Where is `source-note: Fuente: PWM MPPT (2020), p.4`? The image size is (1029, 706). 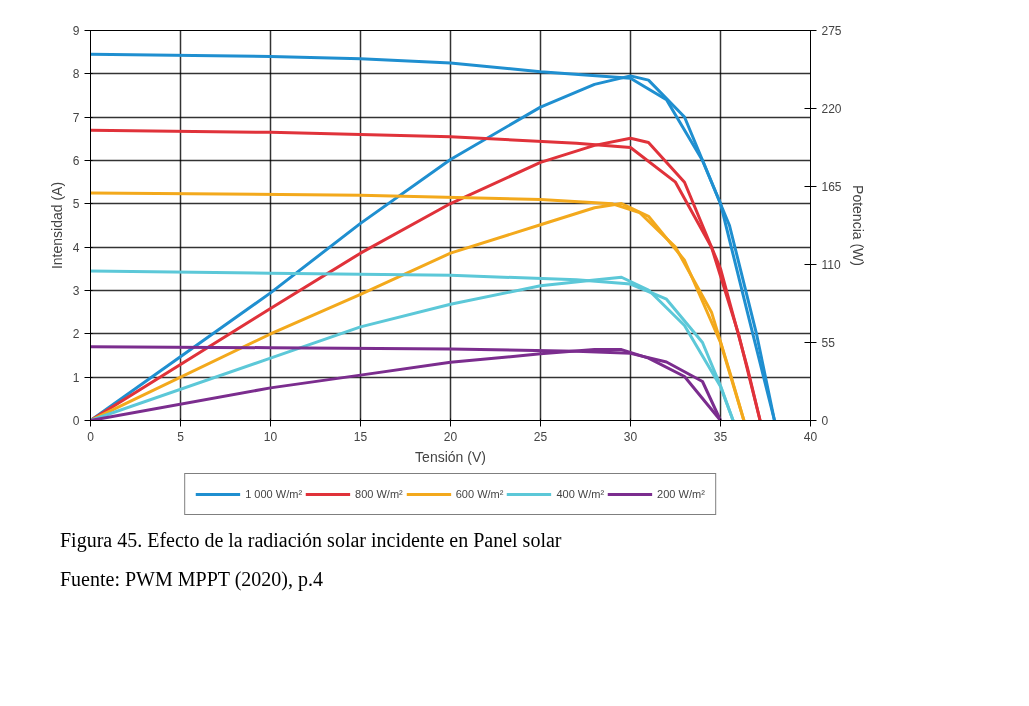 source-note: Fuente: PWM MPPT (2020), p.4 is located at coordinates (191, 579).